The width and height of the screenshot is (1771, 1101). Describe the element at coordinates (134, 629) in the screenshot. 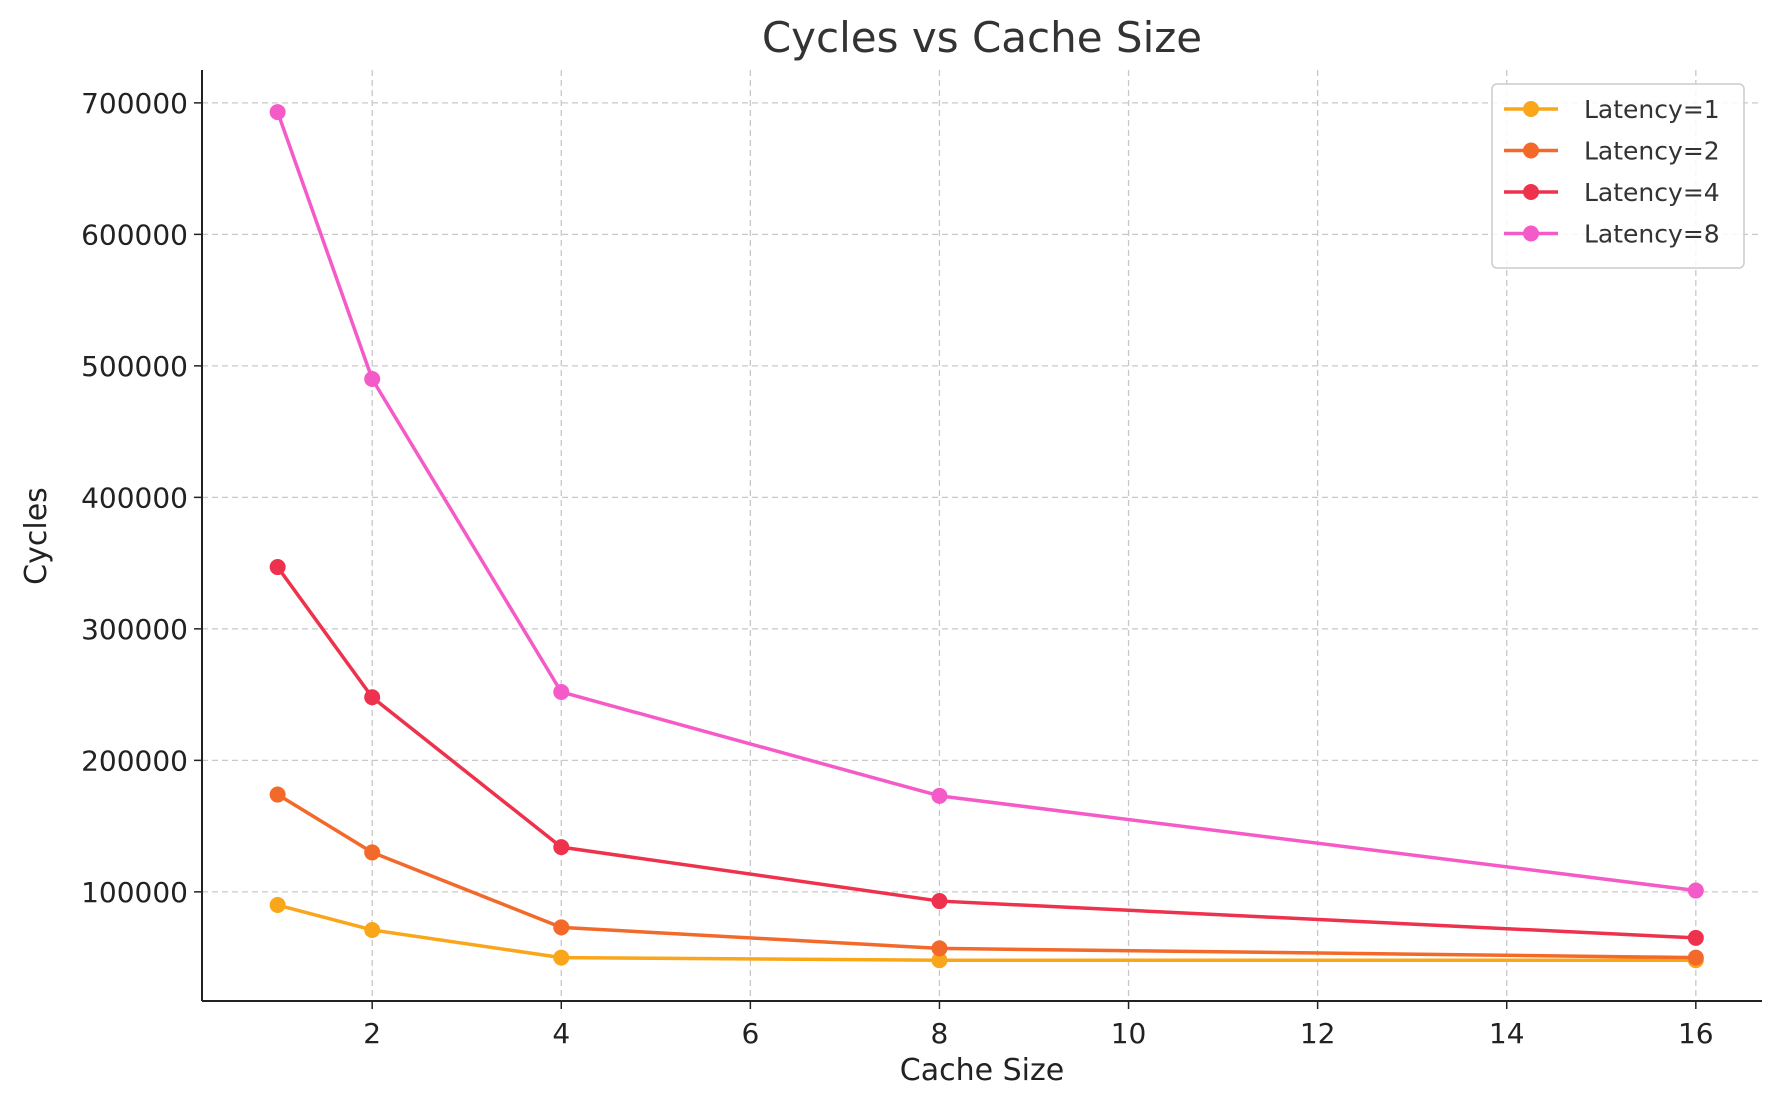

I see `y-tick-label: 300000` at that location.